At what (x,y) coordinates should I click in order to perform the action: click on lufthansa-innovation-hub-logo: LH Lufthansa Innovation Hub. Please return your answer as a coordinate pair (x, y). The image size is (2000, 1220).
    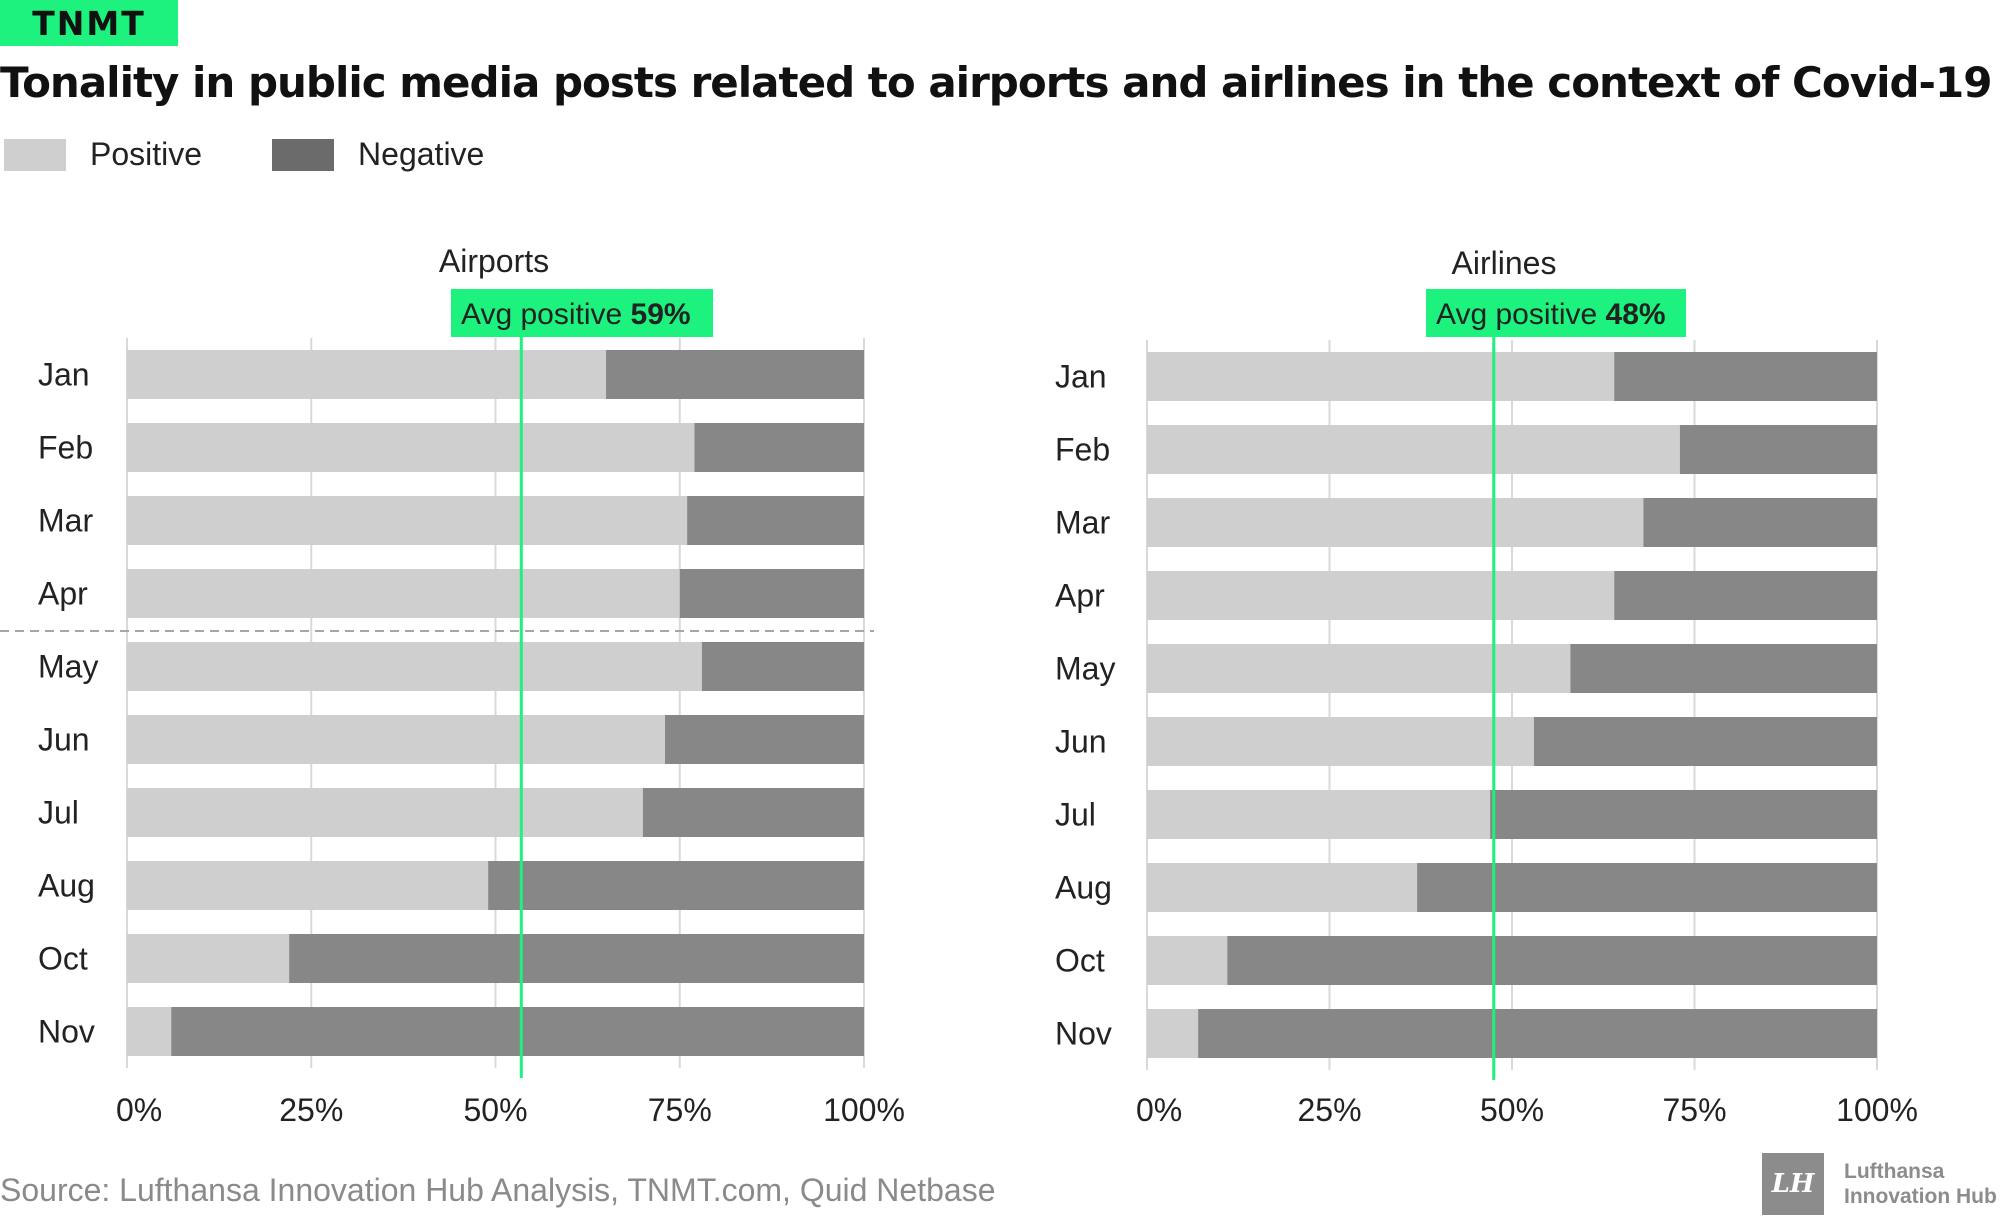
    Looking at the image, I should click on (1879, 1184).